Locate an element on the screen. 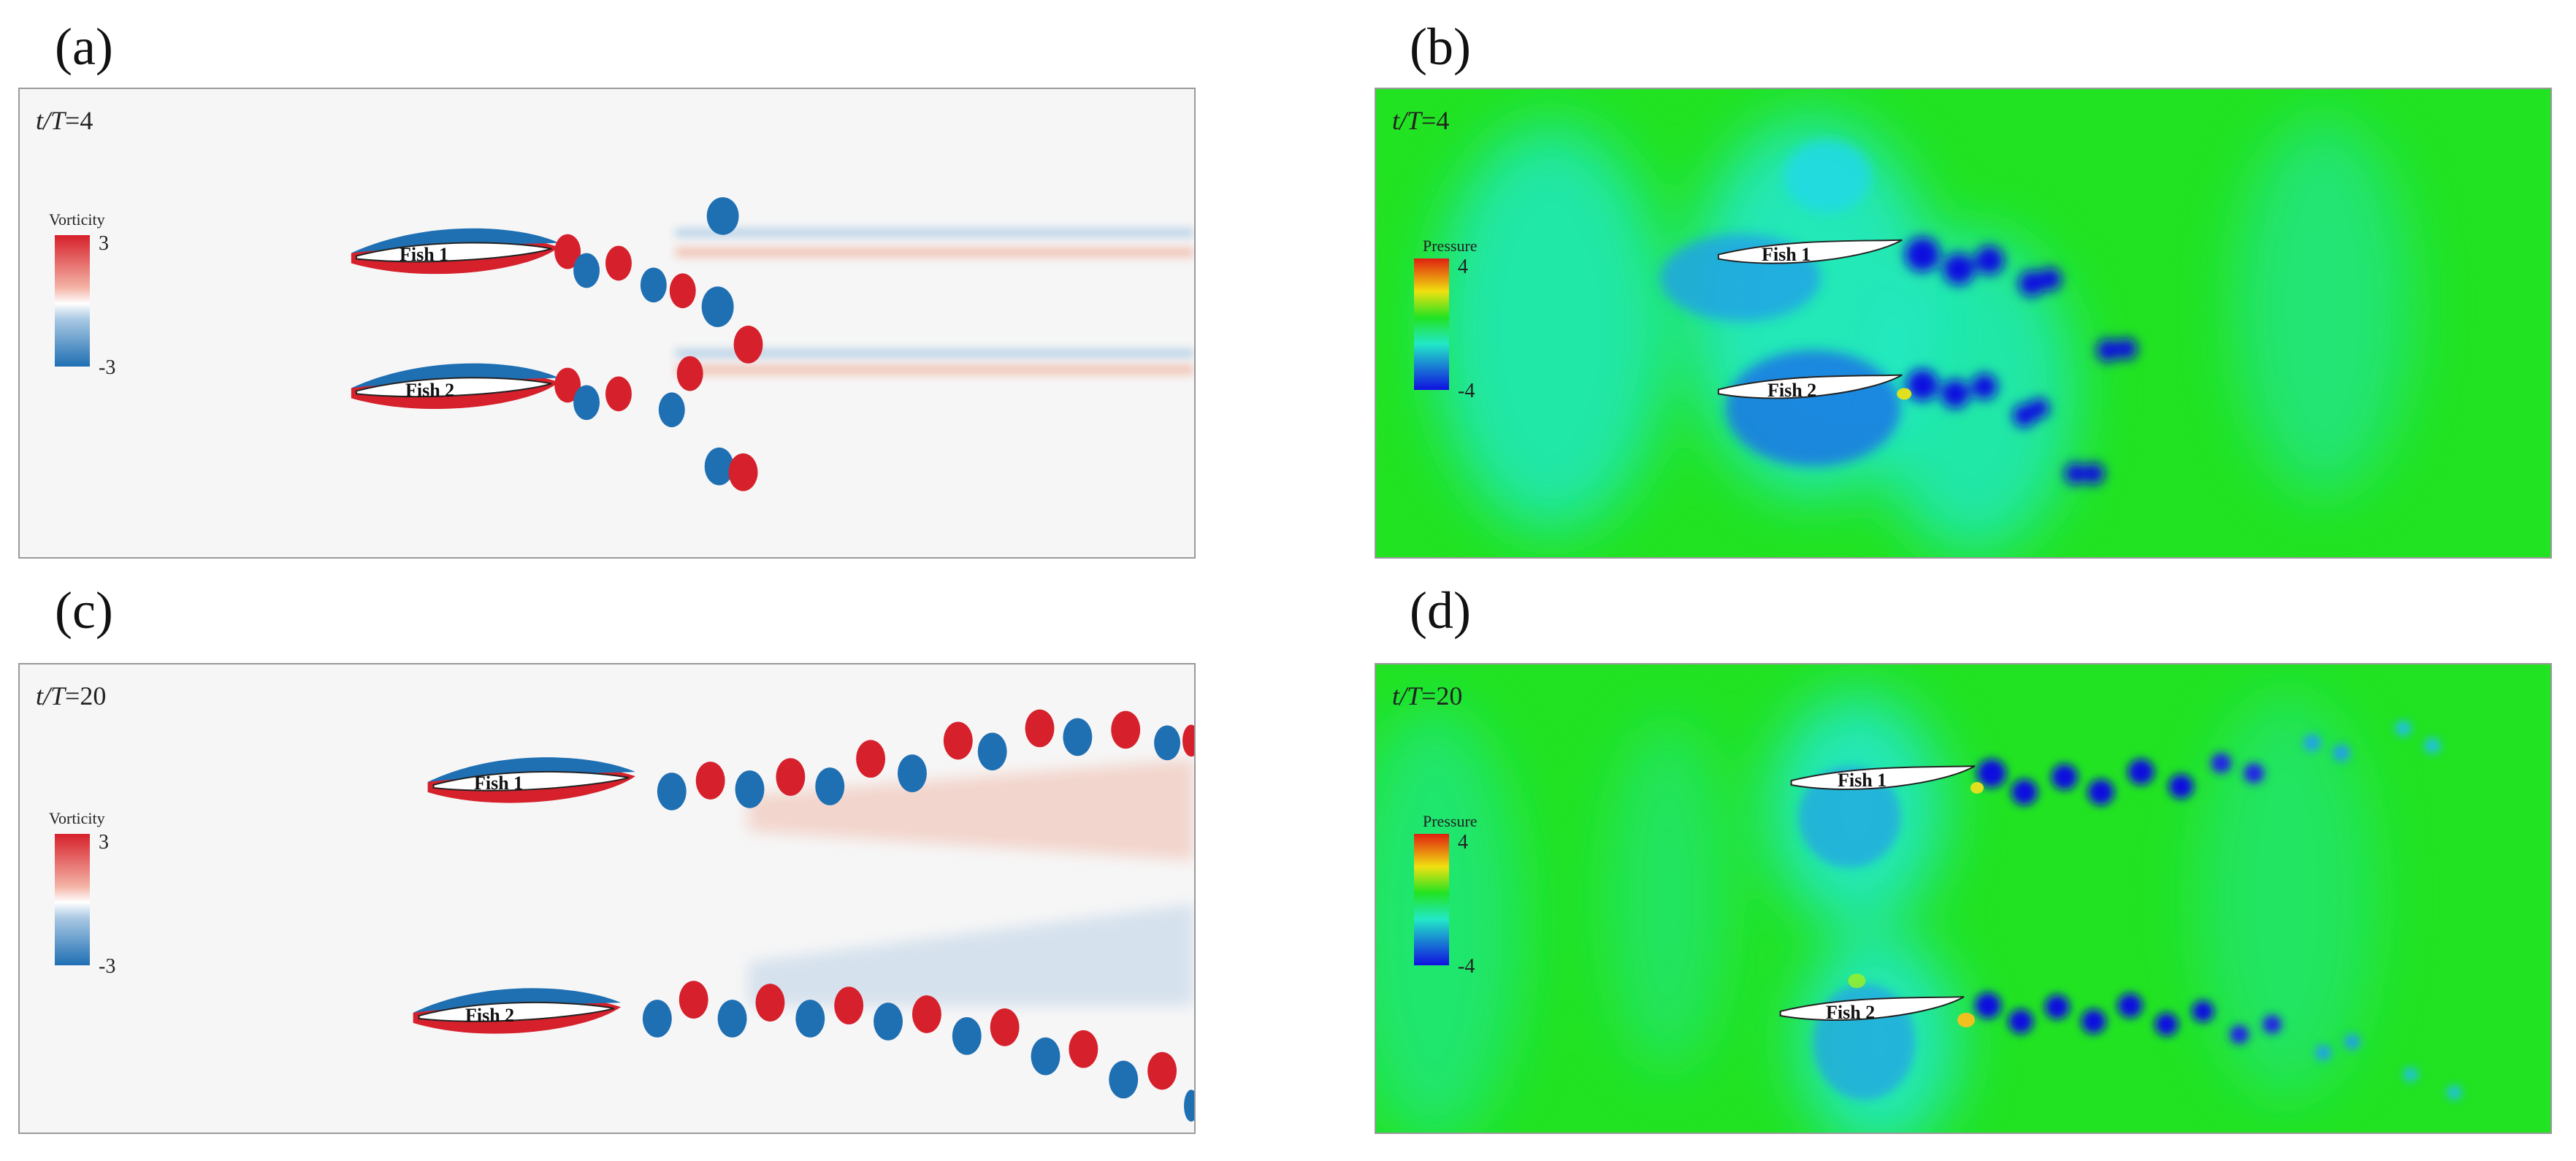  fish-1-body-d is located at coordinates (1883, 777).